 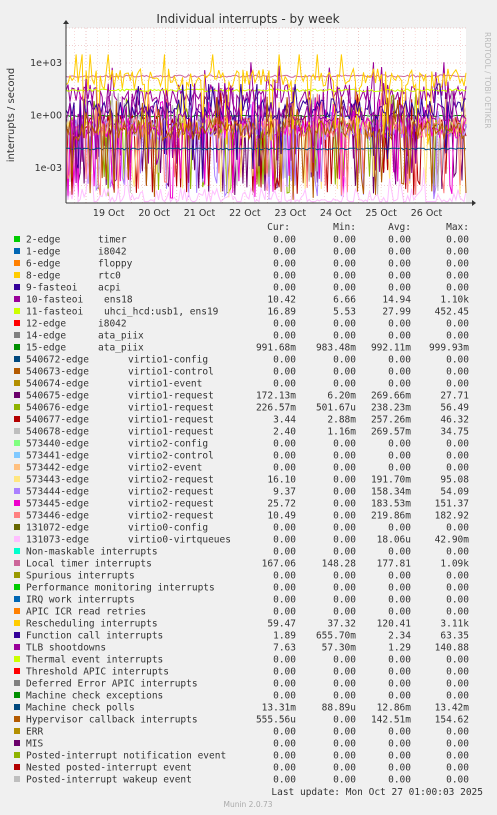 What do you see at coordinates (46, 324) in the screenshot?
I see `legend-label: 12-edge` at bounding box center [46, 324].